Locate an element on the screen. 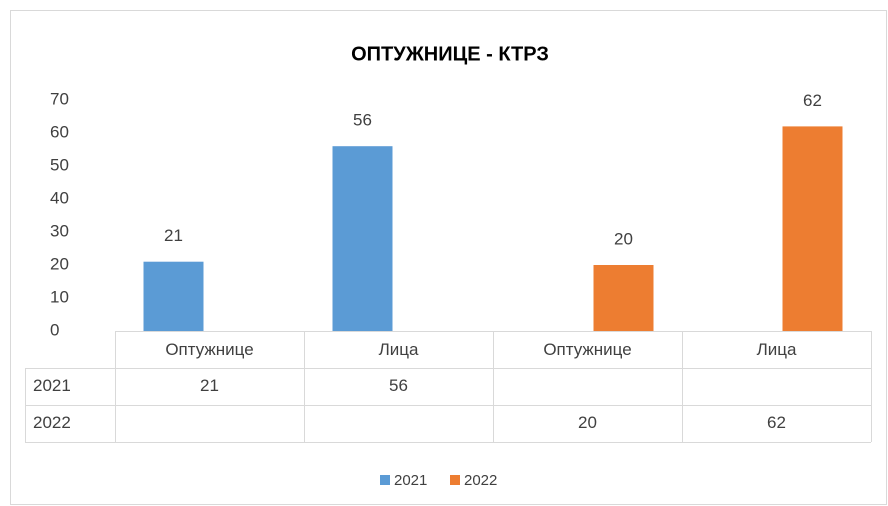 The width and height of the screenshot is (888, 506). data-label: 21 is located at coordinates (173, 235).